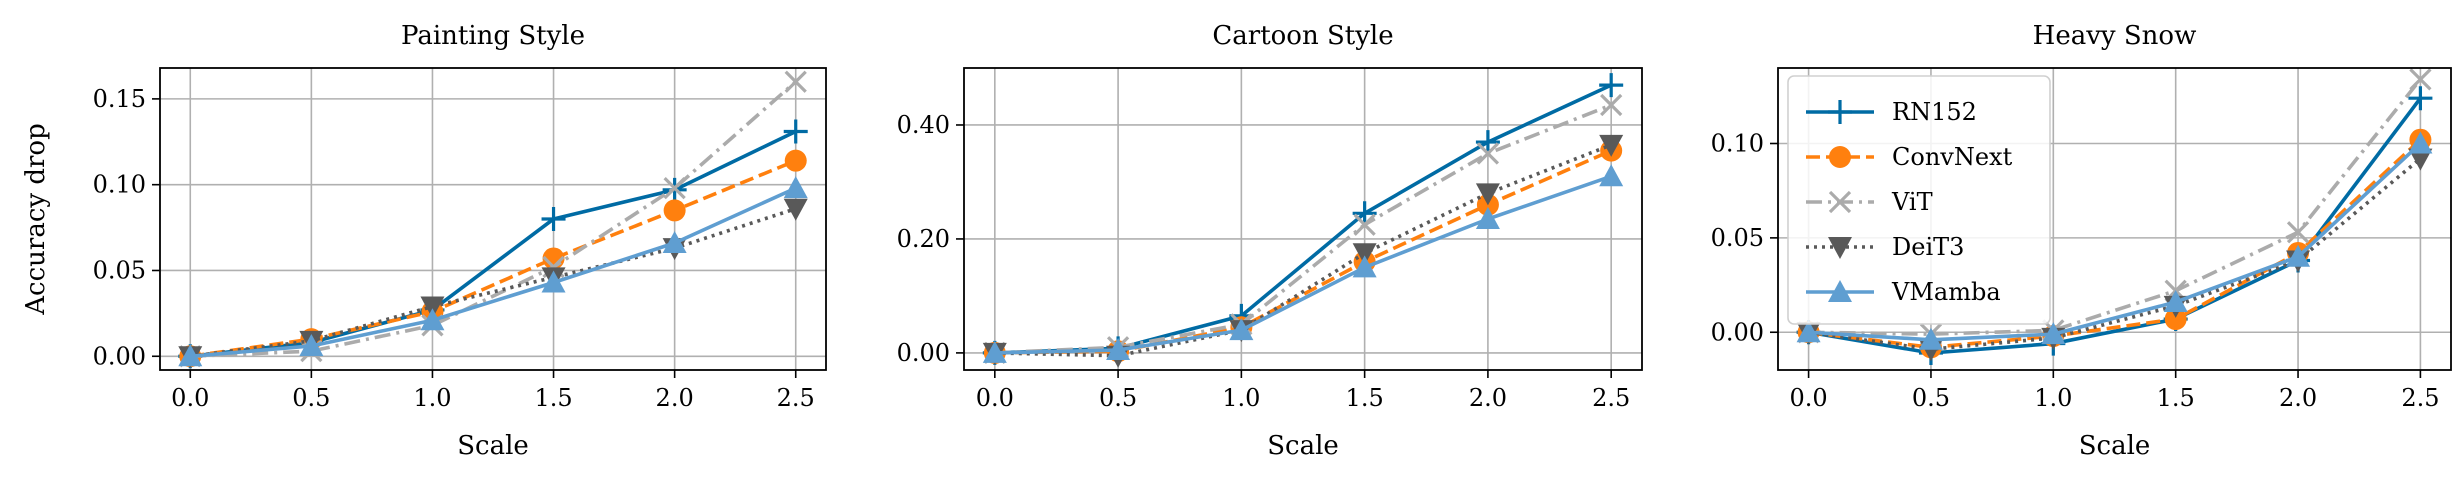 This screenshot has height=487, width=2460. Describe the element at coordinates (1611, 398) in the screenshot. I see `panel-2-xtick-label-5: 2.5` at that location.